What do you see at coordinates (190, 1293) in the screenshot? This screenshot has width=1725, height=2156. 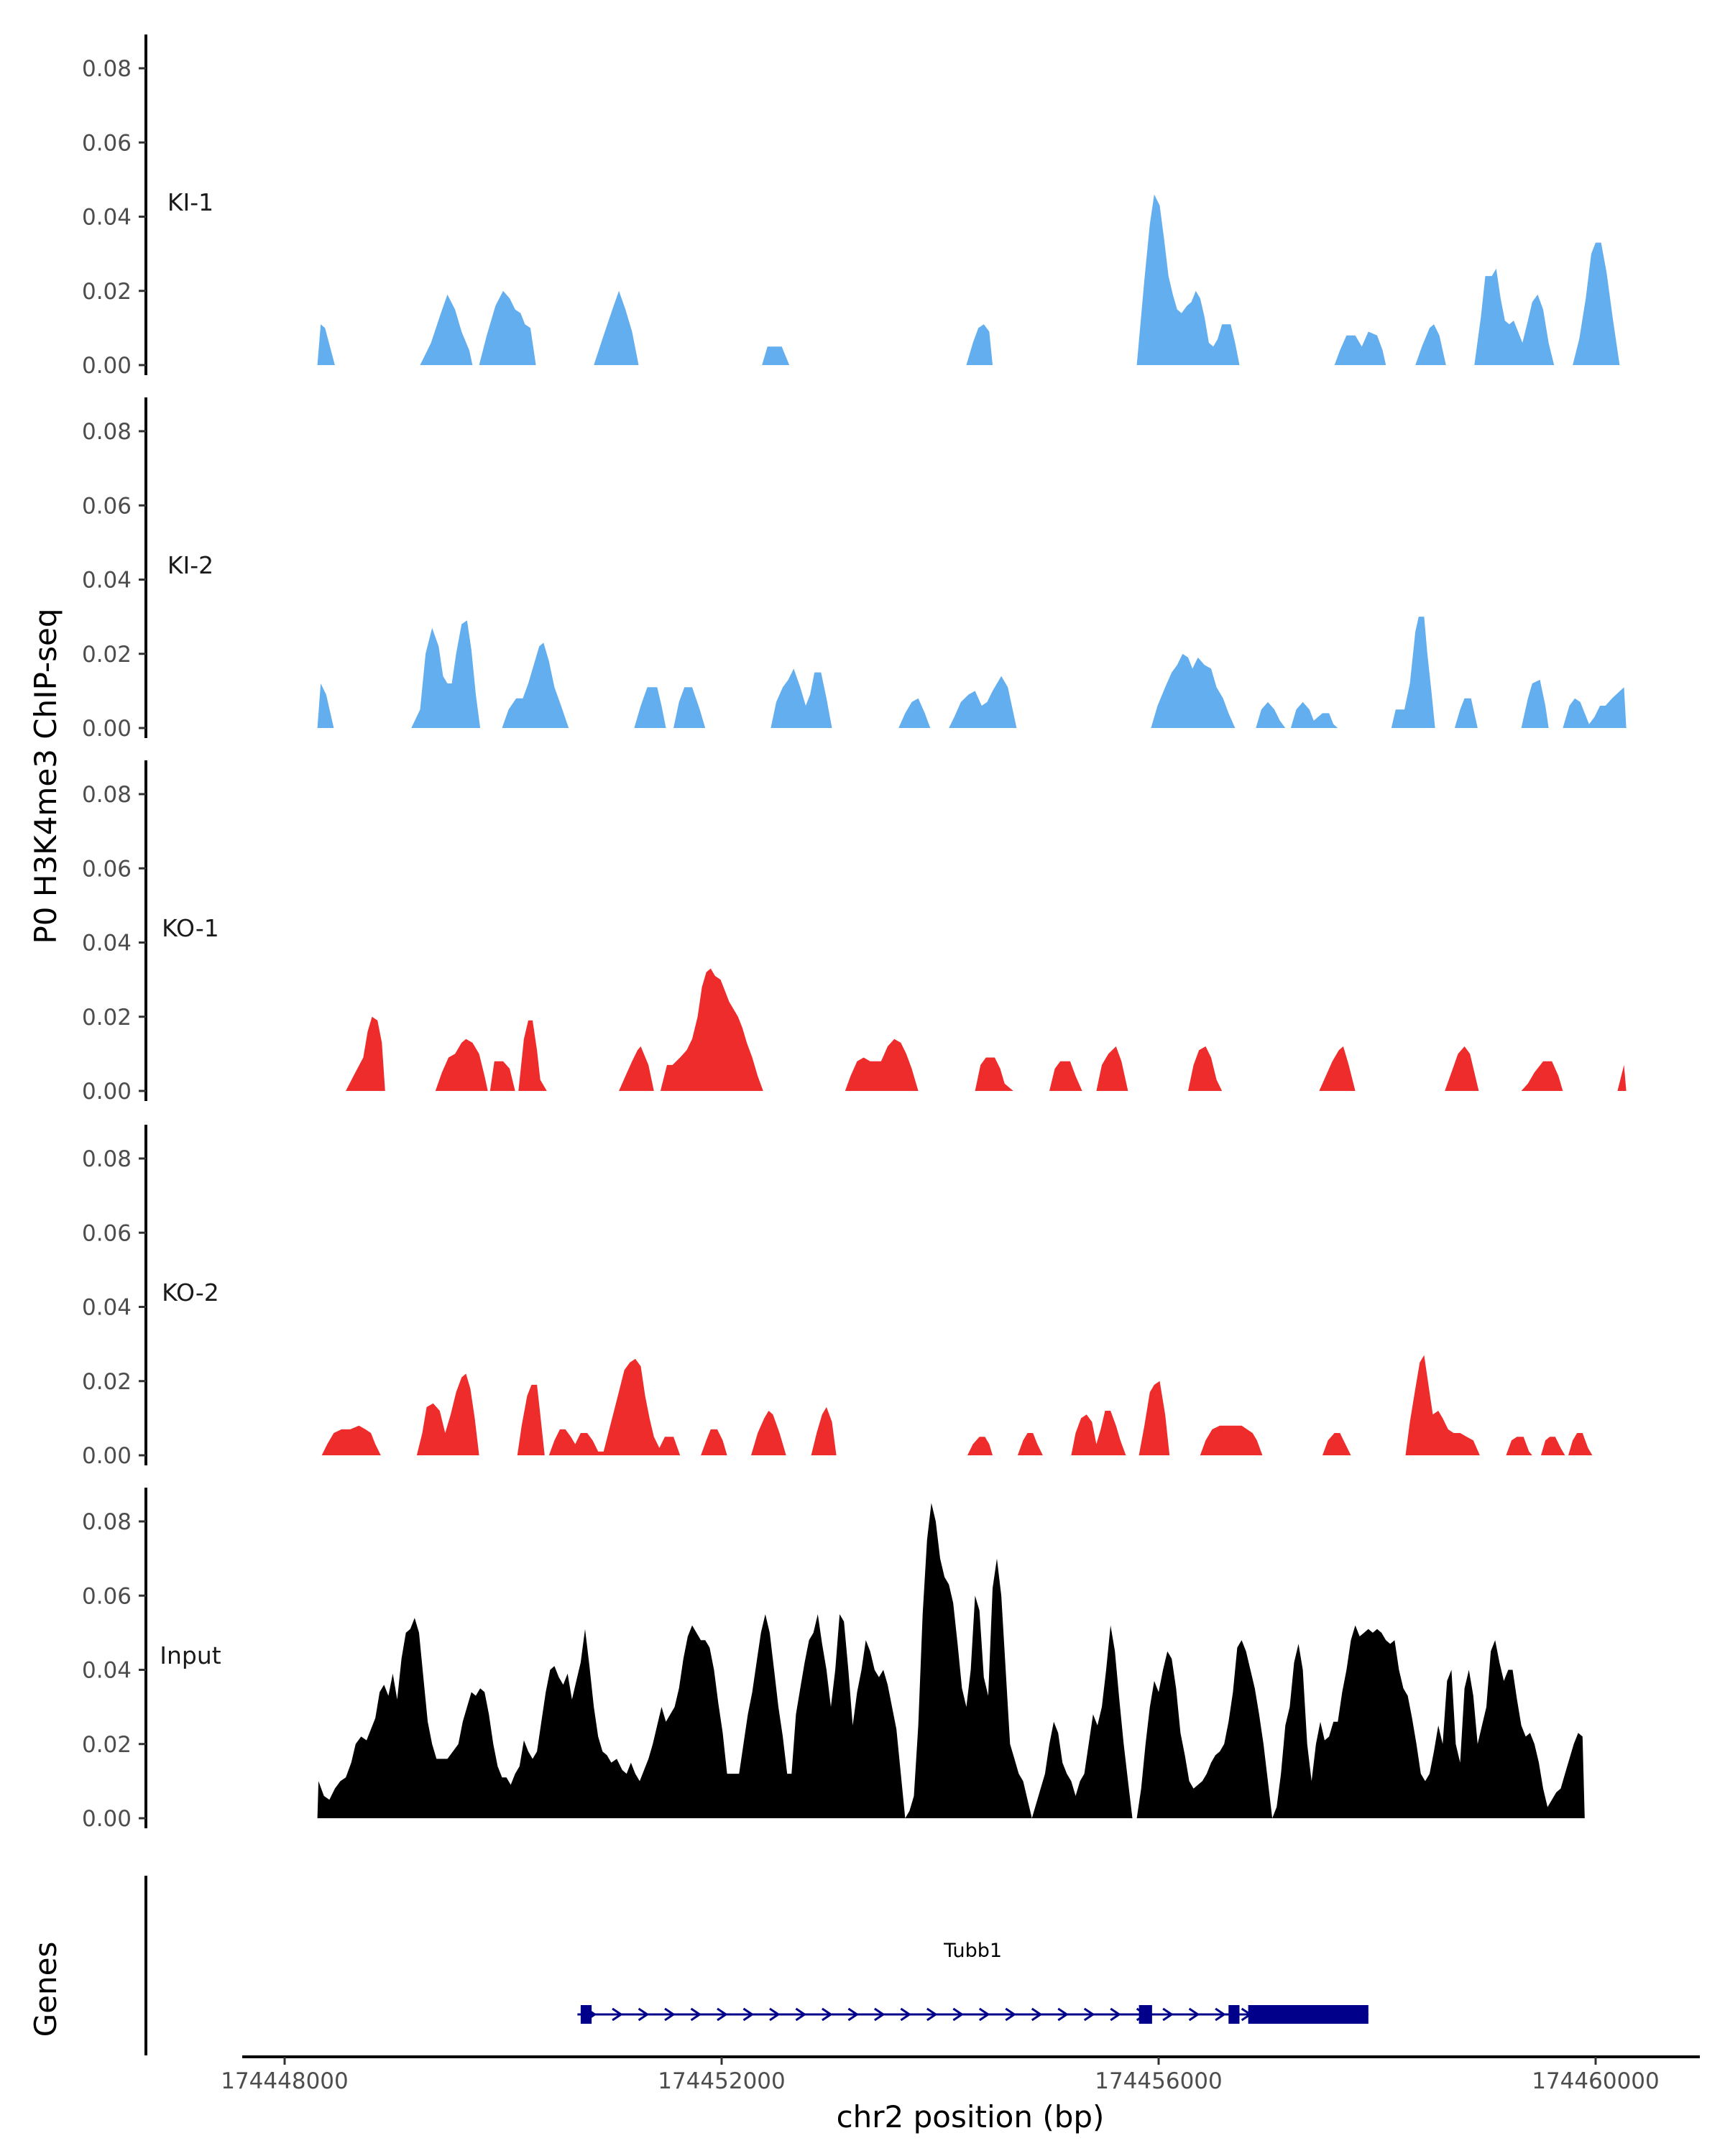 I see `track-label: KO-2` at bounding box center [190, 1293].